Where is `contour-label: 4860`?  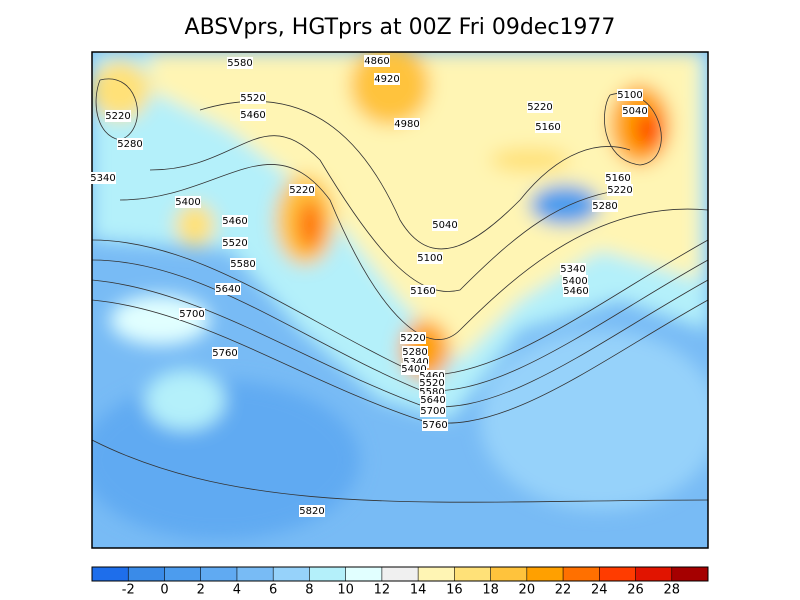
contour-label: 4860 is located at coordinates (376, 61).